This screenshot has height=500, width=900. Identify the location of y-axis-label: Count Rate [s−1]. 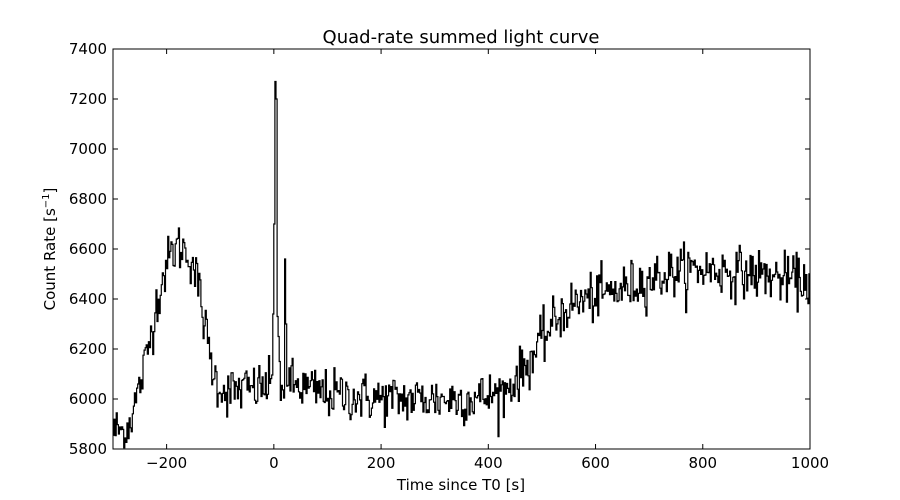
(50, 249).